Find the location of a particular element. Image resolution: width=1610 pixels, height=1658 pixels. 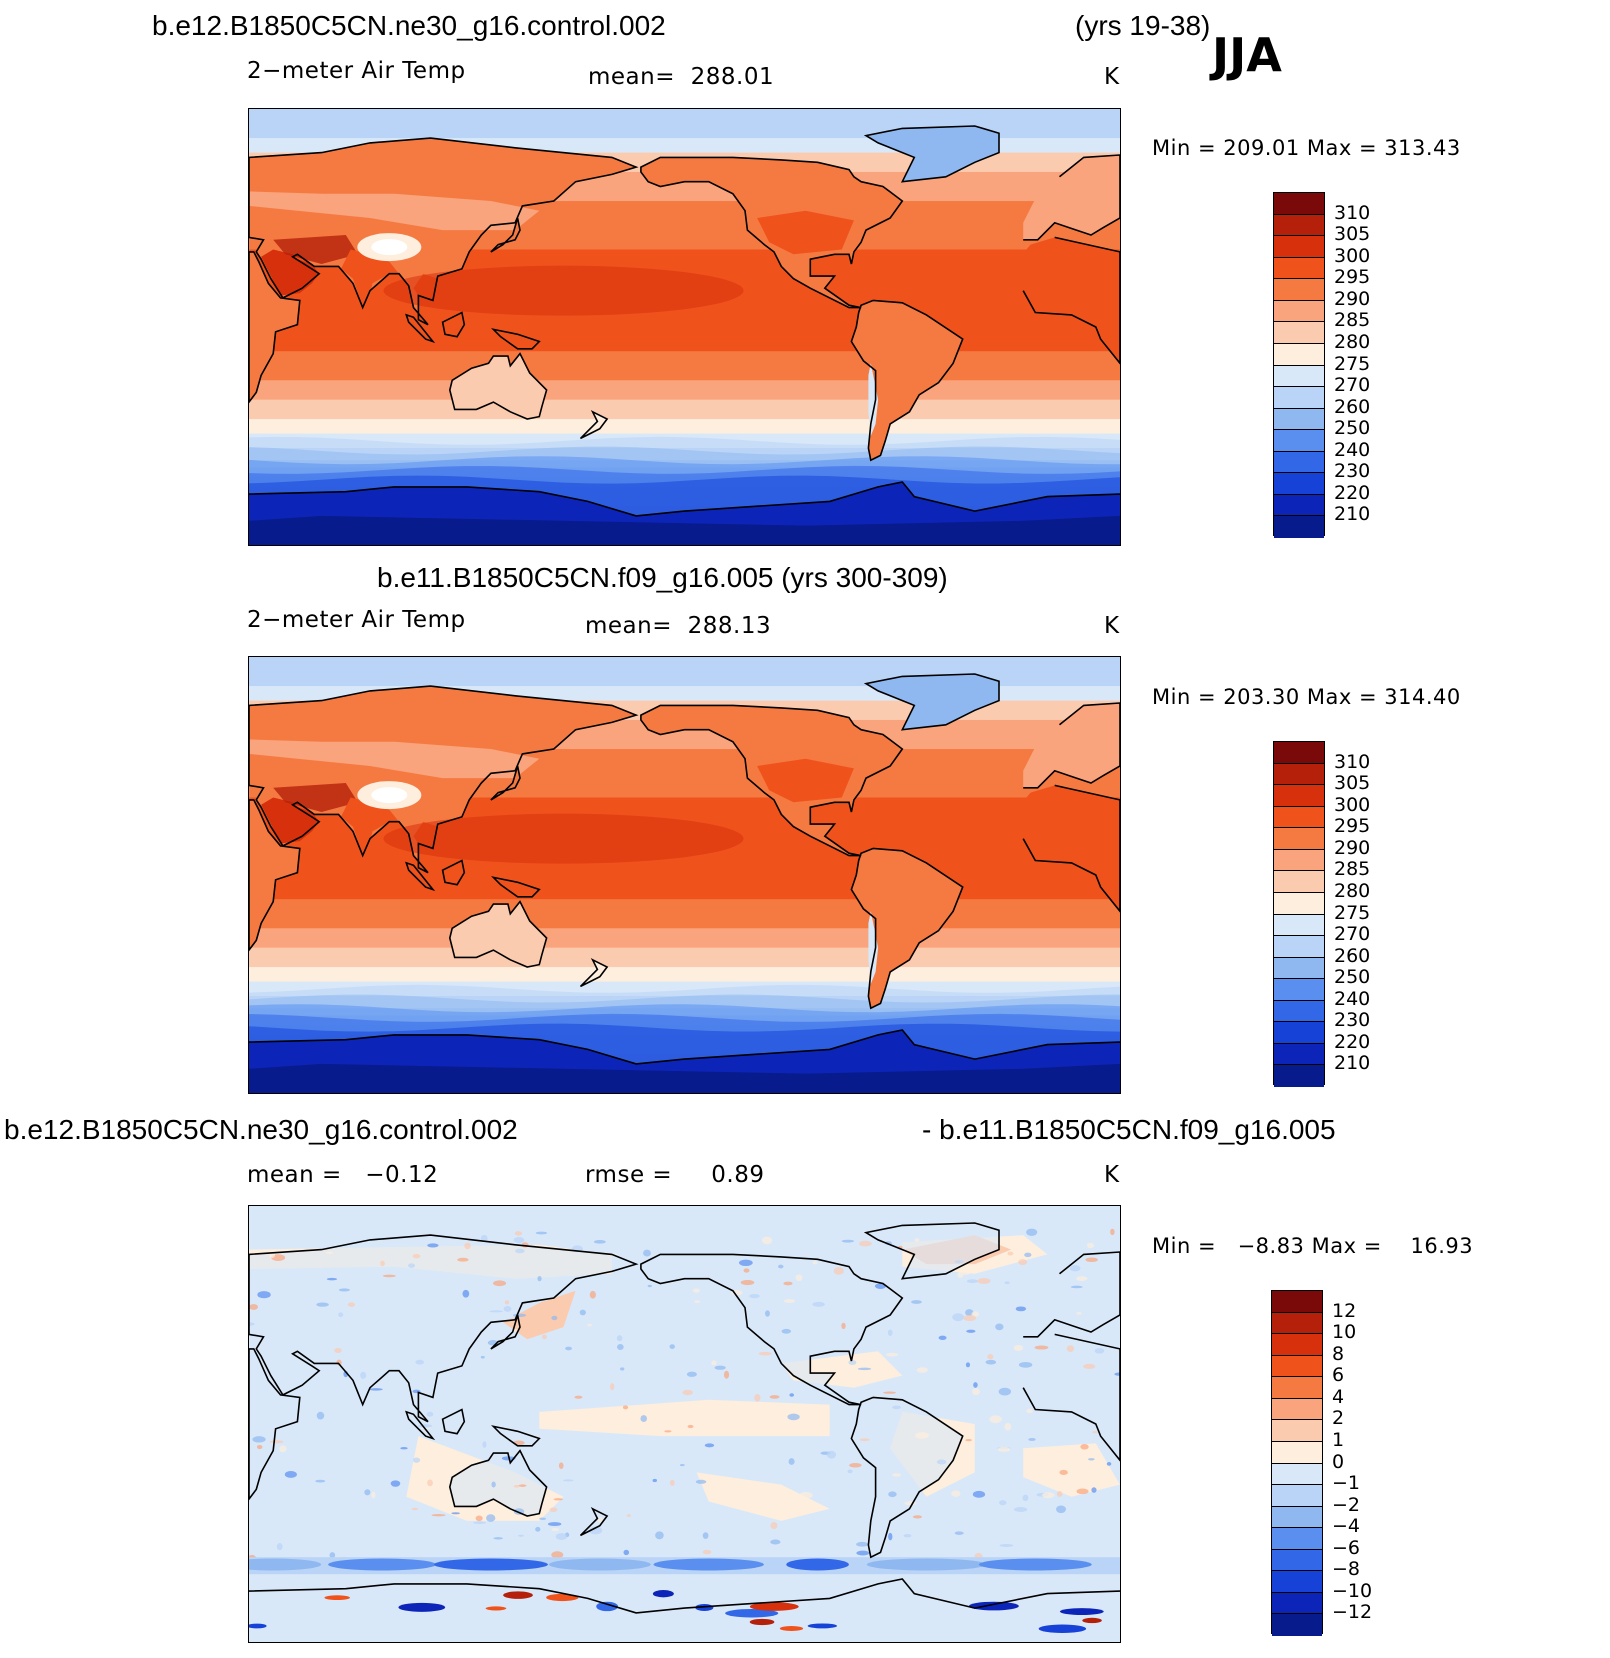

panel3-mean-value: −0.12 is located at coordinates (402, 1175).